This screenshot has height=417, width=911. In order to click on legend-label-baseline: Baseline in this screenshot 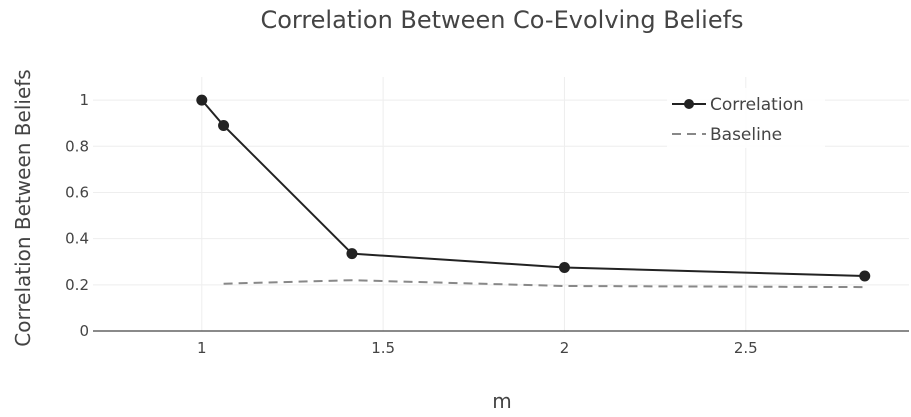, I will do `click(746, 135)`.